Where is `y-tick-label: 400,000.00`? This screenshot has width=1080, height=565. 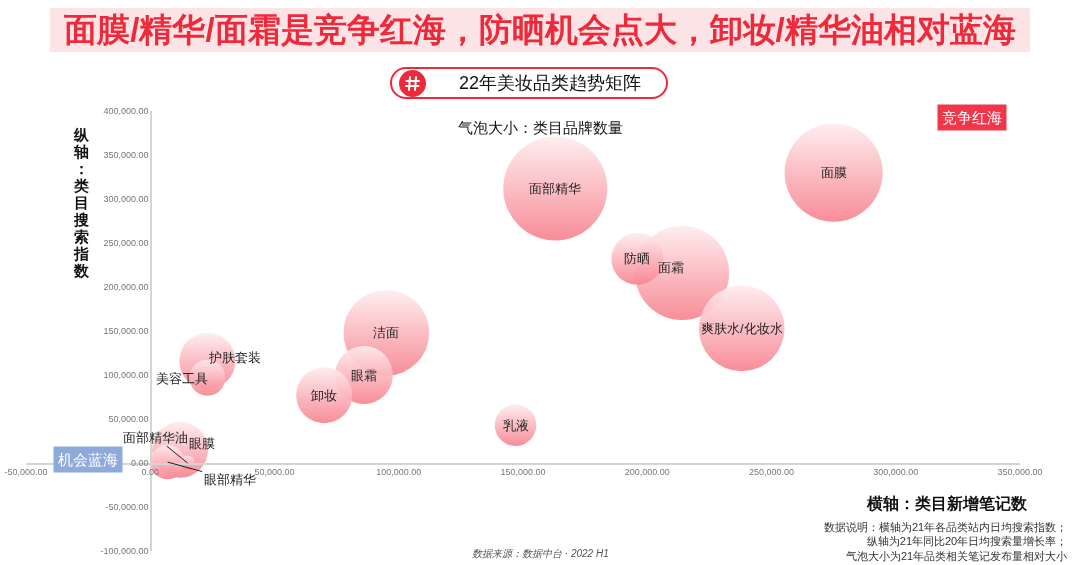
y-tick-label: 400,000.00 is located at coordinates (126, 111).